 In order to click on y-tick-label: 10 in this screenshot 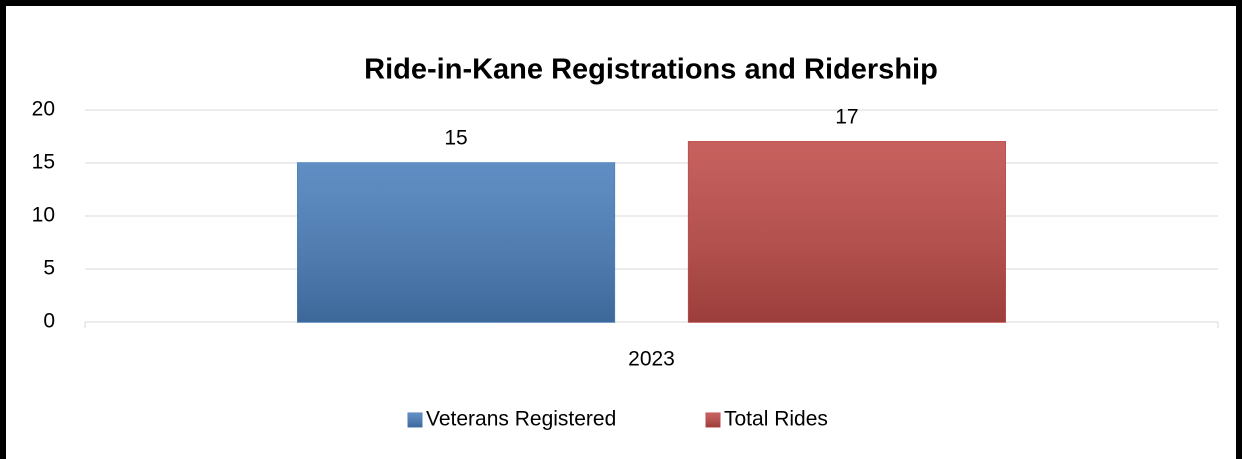, I will do `click(43, 215)`.